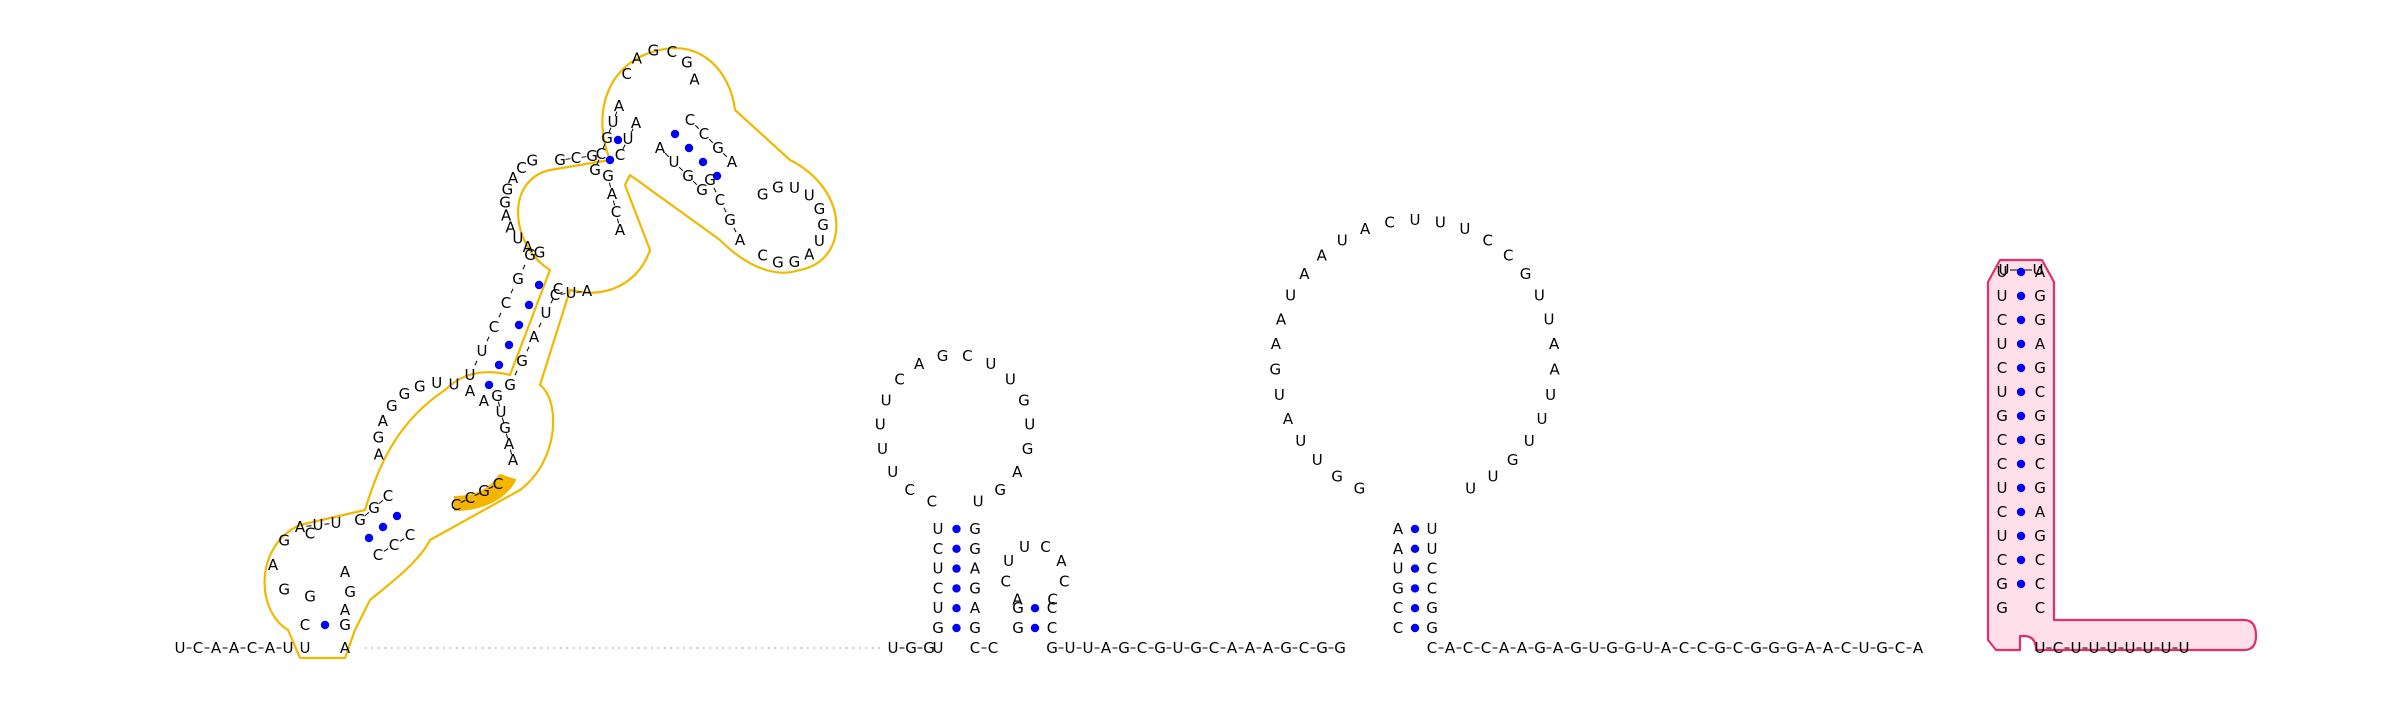  I want to click on mid-right-stem-right: G, so click(1432, 608).